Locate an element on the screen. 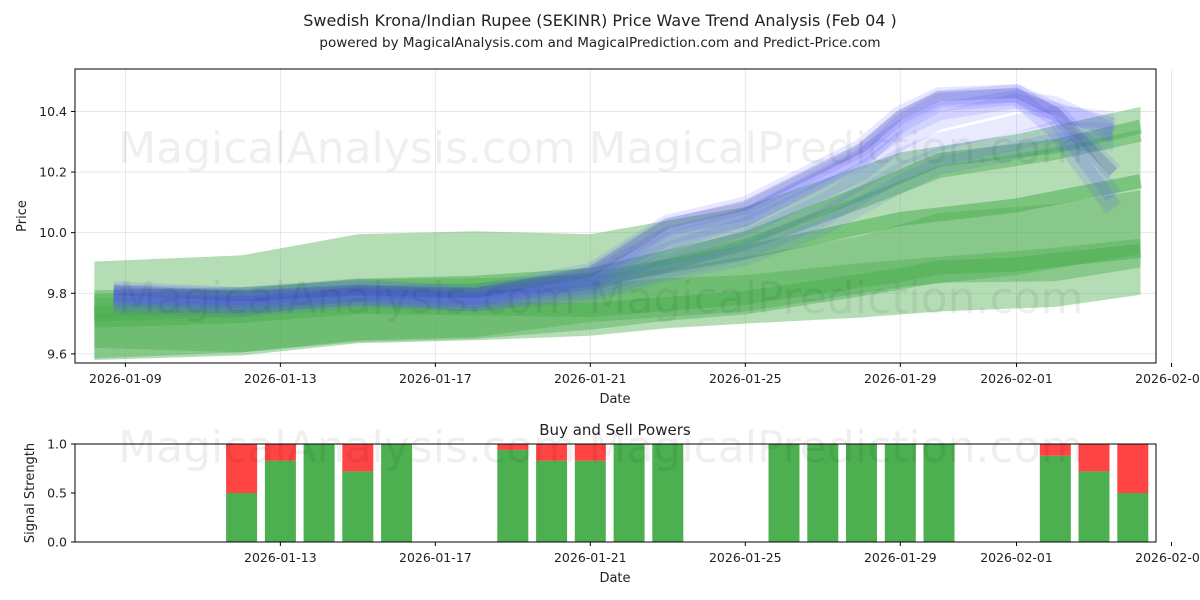 The image size is (1200, 600). signal-x-axis-label: Date is located at coordinates (614, 578).